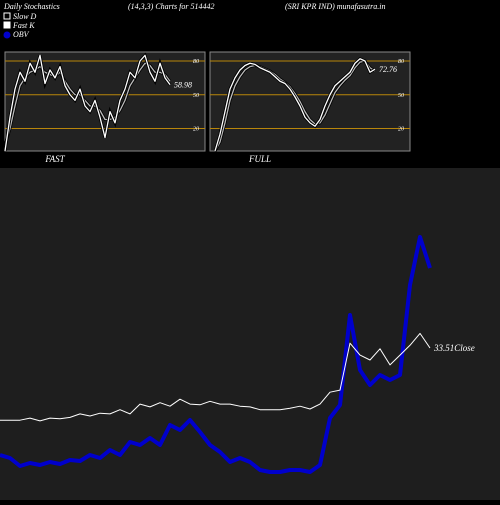 Image resolution: width=500 pixels, height=505 pixels. Describe the element at coordinates (21, 34) in the screenshot. I see `legend-label: OBV` at that location.